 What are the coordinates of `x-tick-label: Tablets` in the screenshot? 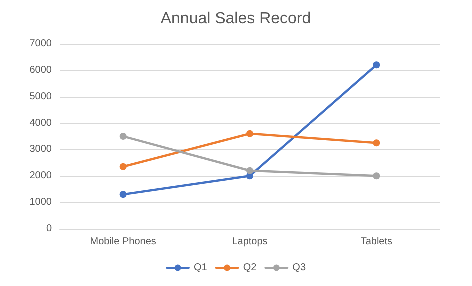 It's located at (376, 242).